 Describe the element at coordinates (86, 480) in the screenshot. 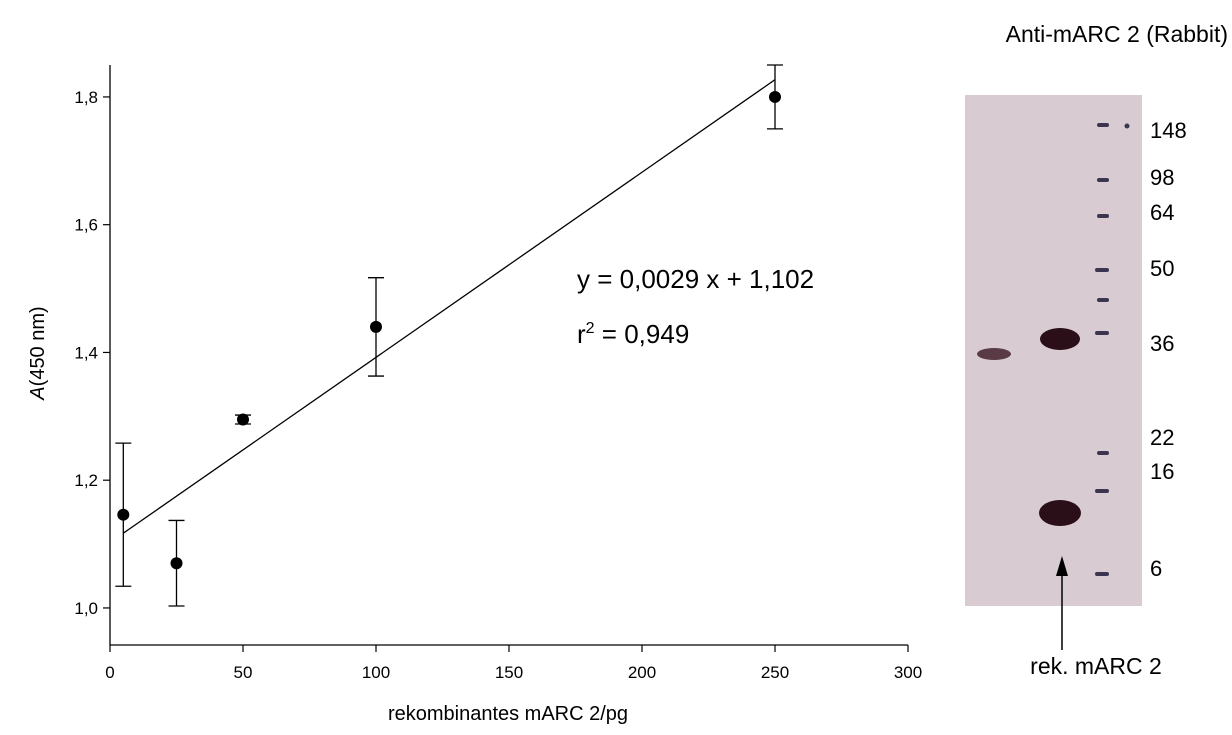

I see `y-tick-label: 1,2` at that location.